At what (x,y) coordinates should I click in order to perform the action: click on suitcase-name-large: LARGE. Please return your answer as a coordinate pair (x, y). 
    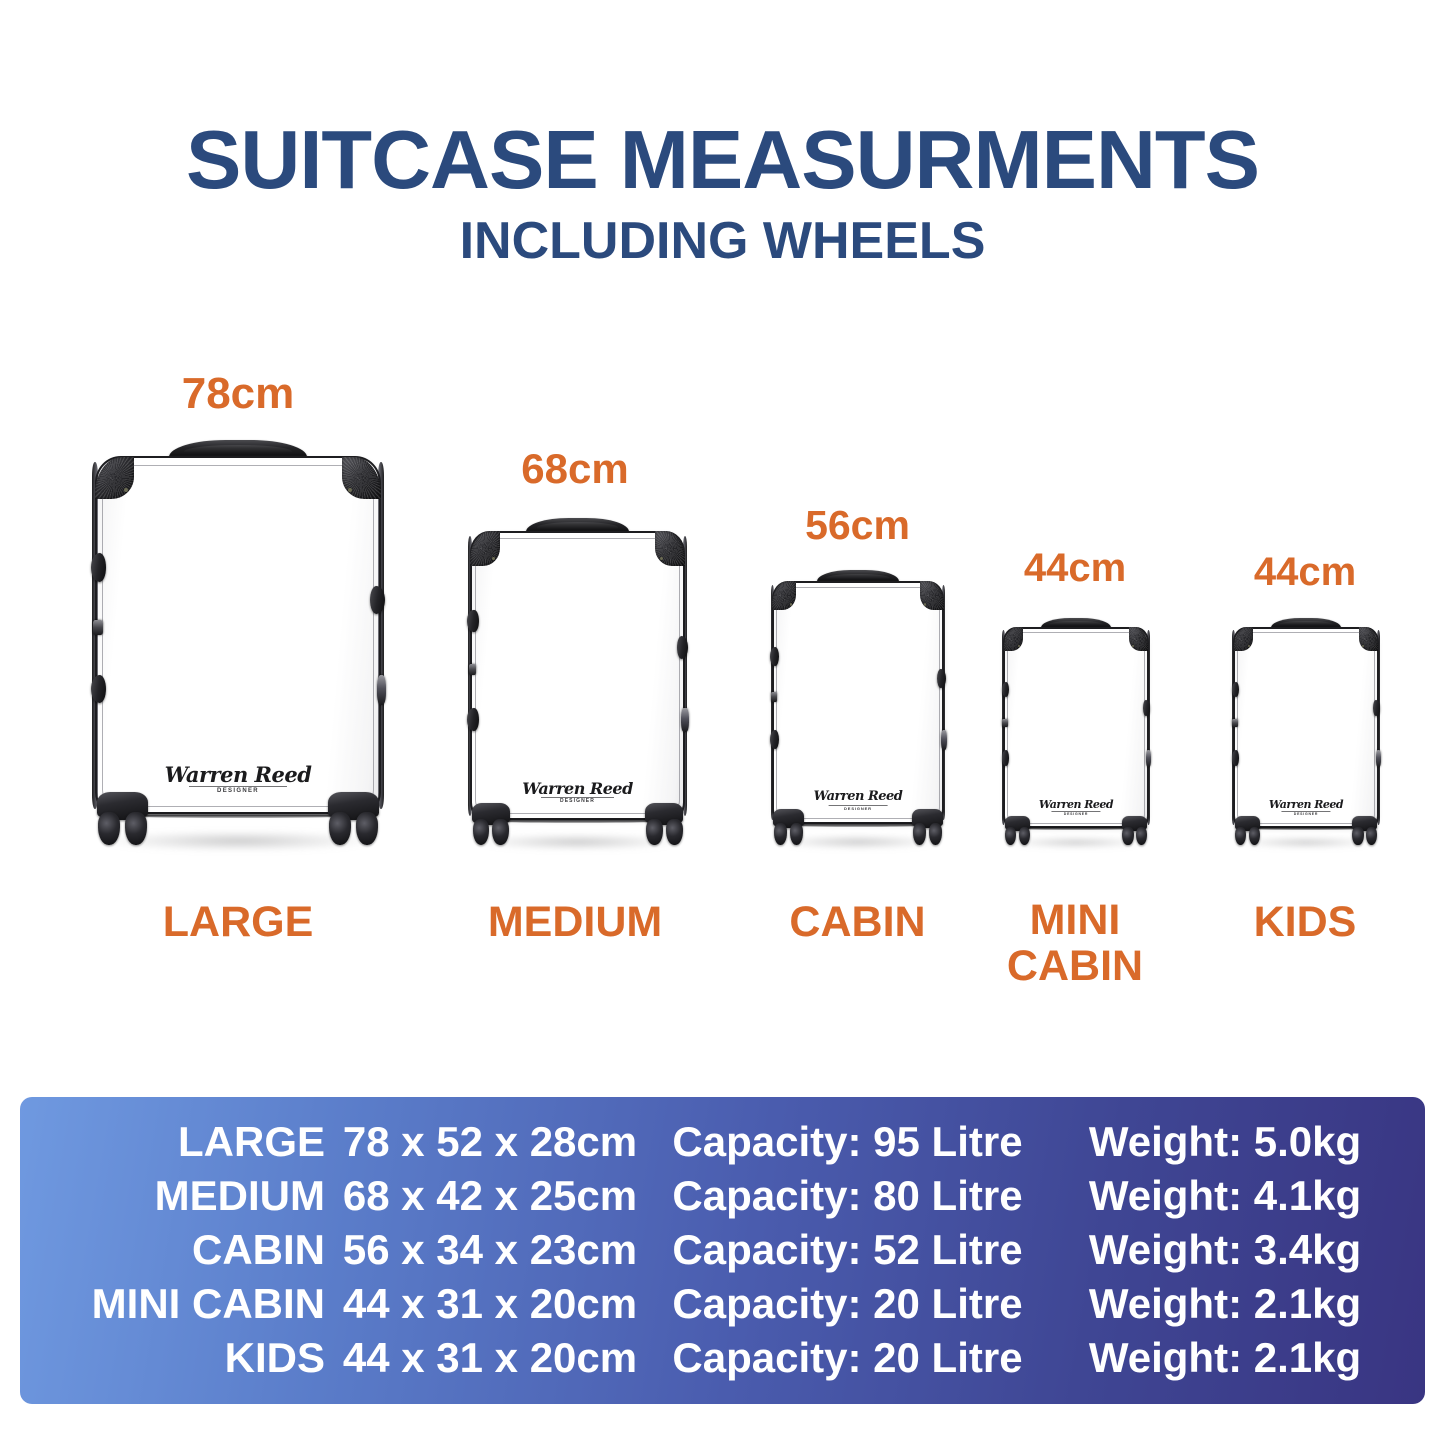
    Looking at the image, I should click on (238, 922).